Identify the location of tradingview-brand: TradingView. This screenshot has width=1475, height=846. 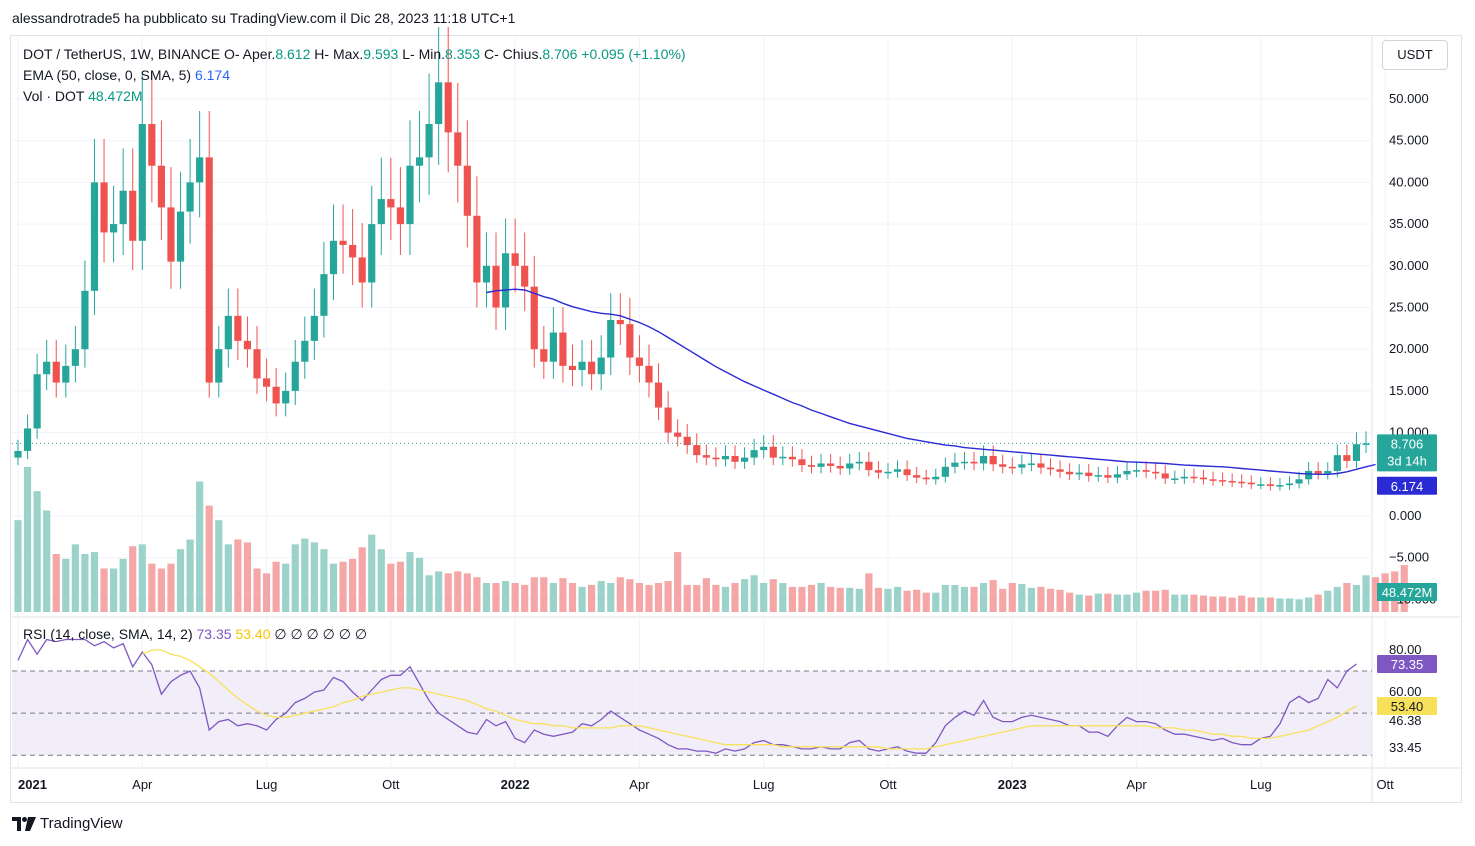
(67, 823).